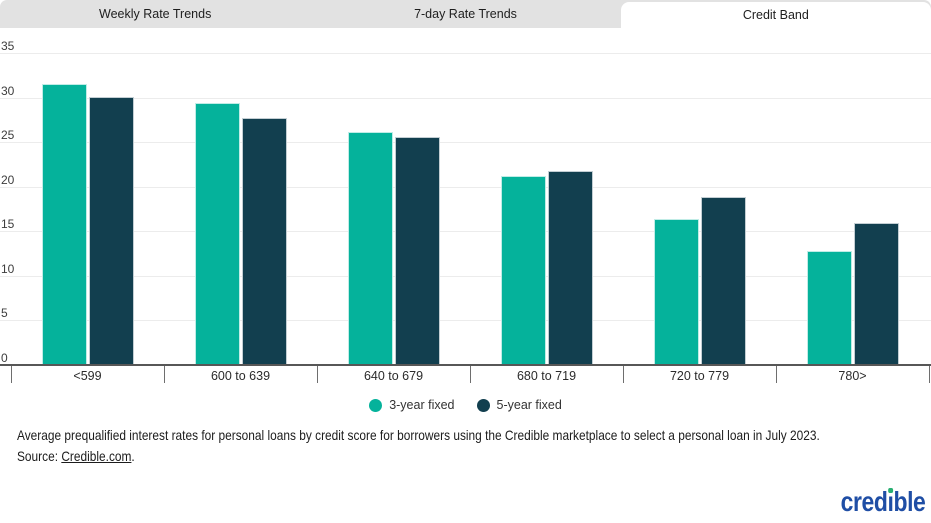  I want to click on legend-item-3-year-fixed: 3-year fixed, so click(412, 405).